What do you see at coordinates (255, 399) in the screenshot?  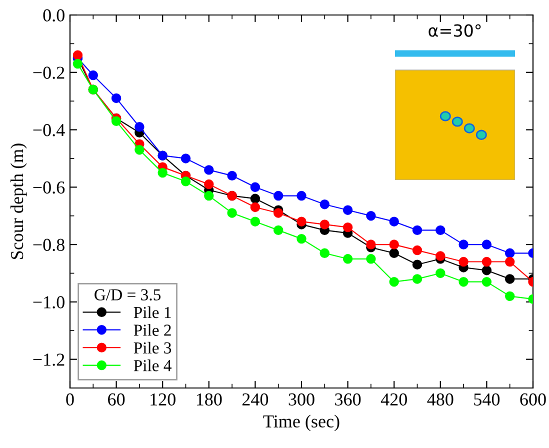 I see `x-tick-label: 240` at bounding box center [255, 399].